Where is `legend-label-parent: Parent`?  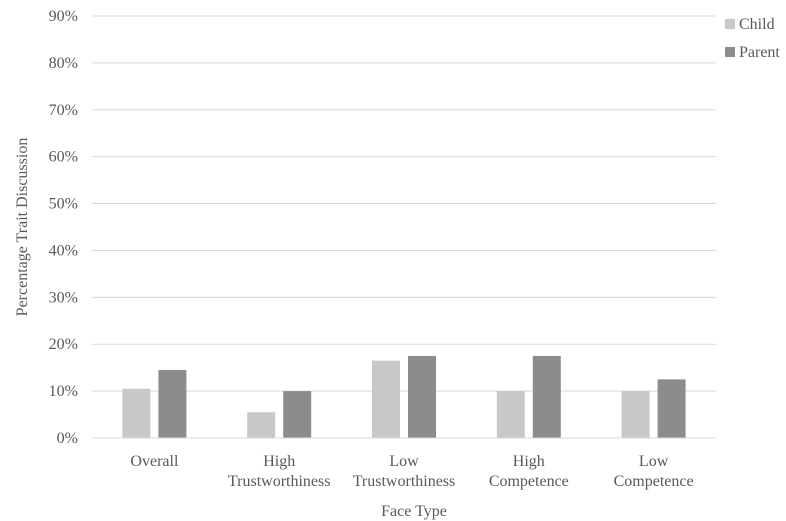
legend-label-parent: Parent is located at coordinates (759, 52).